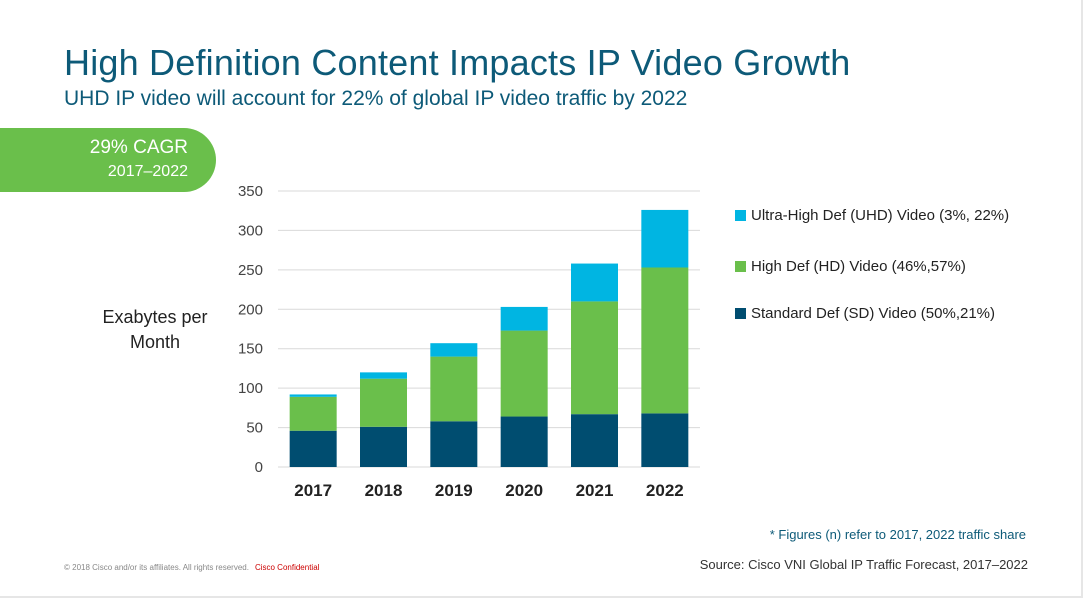  I want to click on legend-label: Standard Def (SD) Video (50%,21%), so click(873, 313).